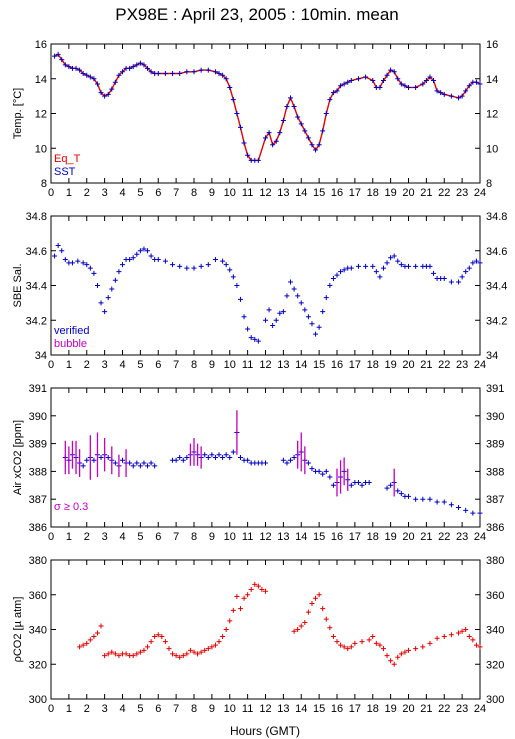 The width and height of the screenshot is (515, 739). Describe the element at coordinates (462, 709) in the screenshot. I see `x-tick-label: 23` at that location.